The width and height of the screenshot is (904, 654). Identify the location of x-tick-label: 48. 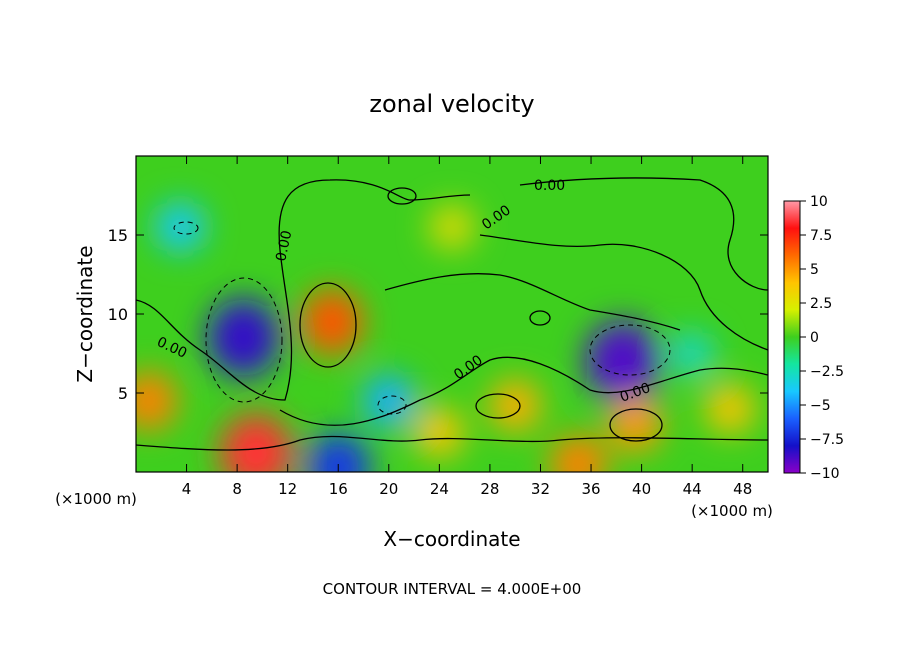
(742, 489).